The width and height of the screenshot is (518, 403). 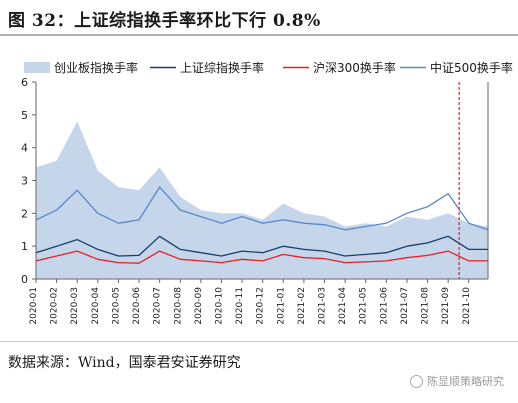 I want to click on x-tick-label-5: 2020-06, so click(x=137, y=306).